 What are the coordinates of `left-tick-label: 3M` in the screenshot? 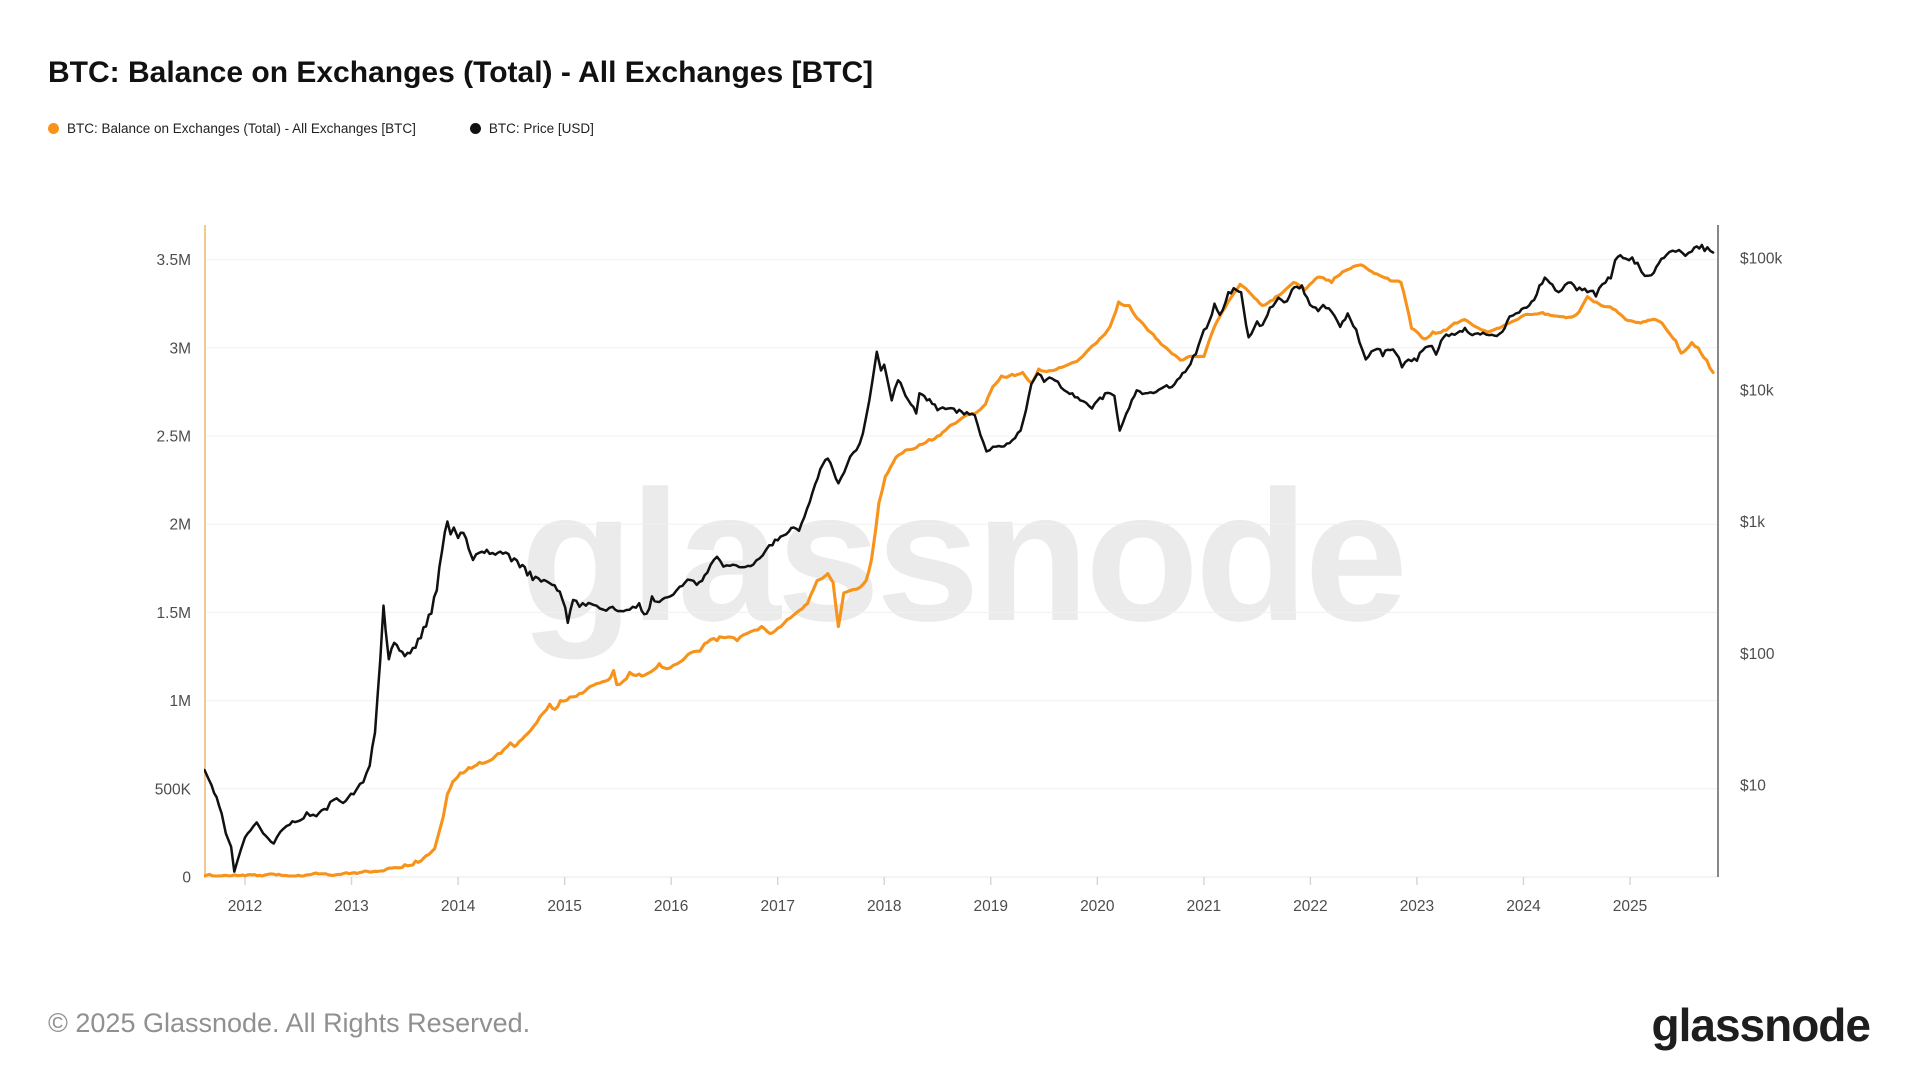 It's located at (180, 348).